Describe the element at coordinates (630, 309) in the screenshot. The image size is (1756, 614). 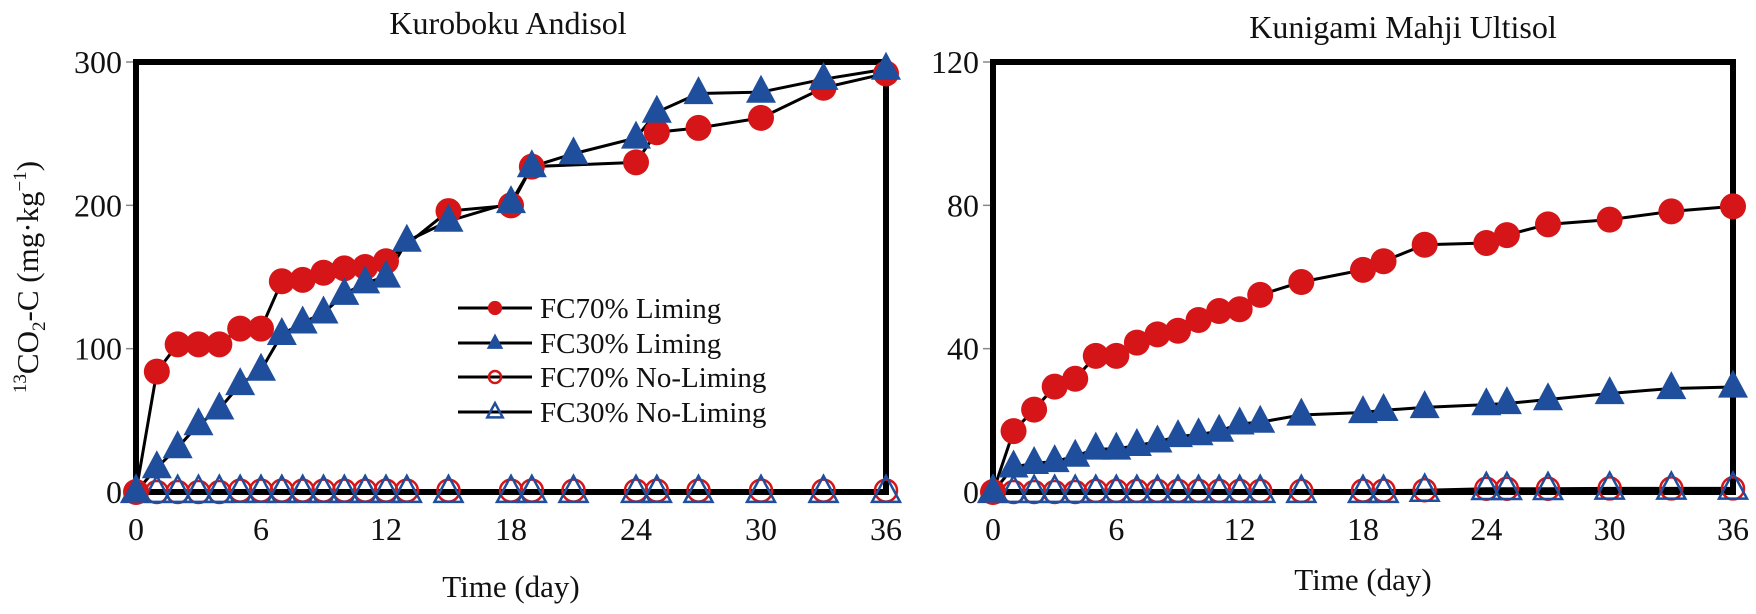
I see `legend-label: FC70% Liming` at that location.